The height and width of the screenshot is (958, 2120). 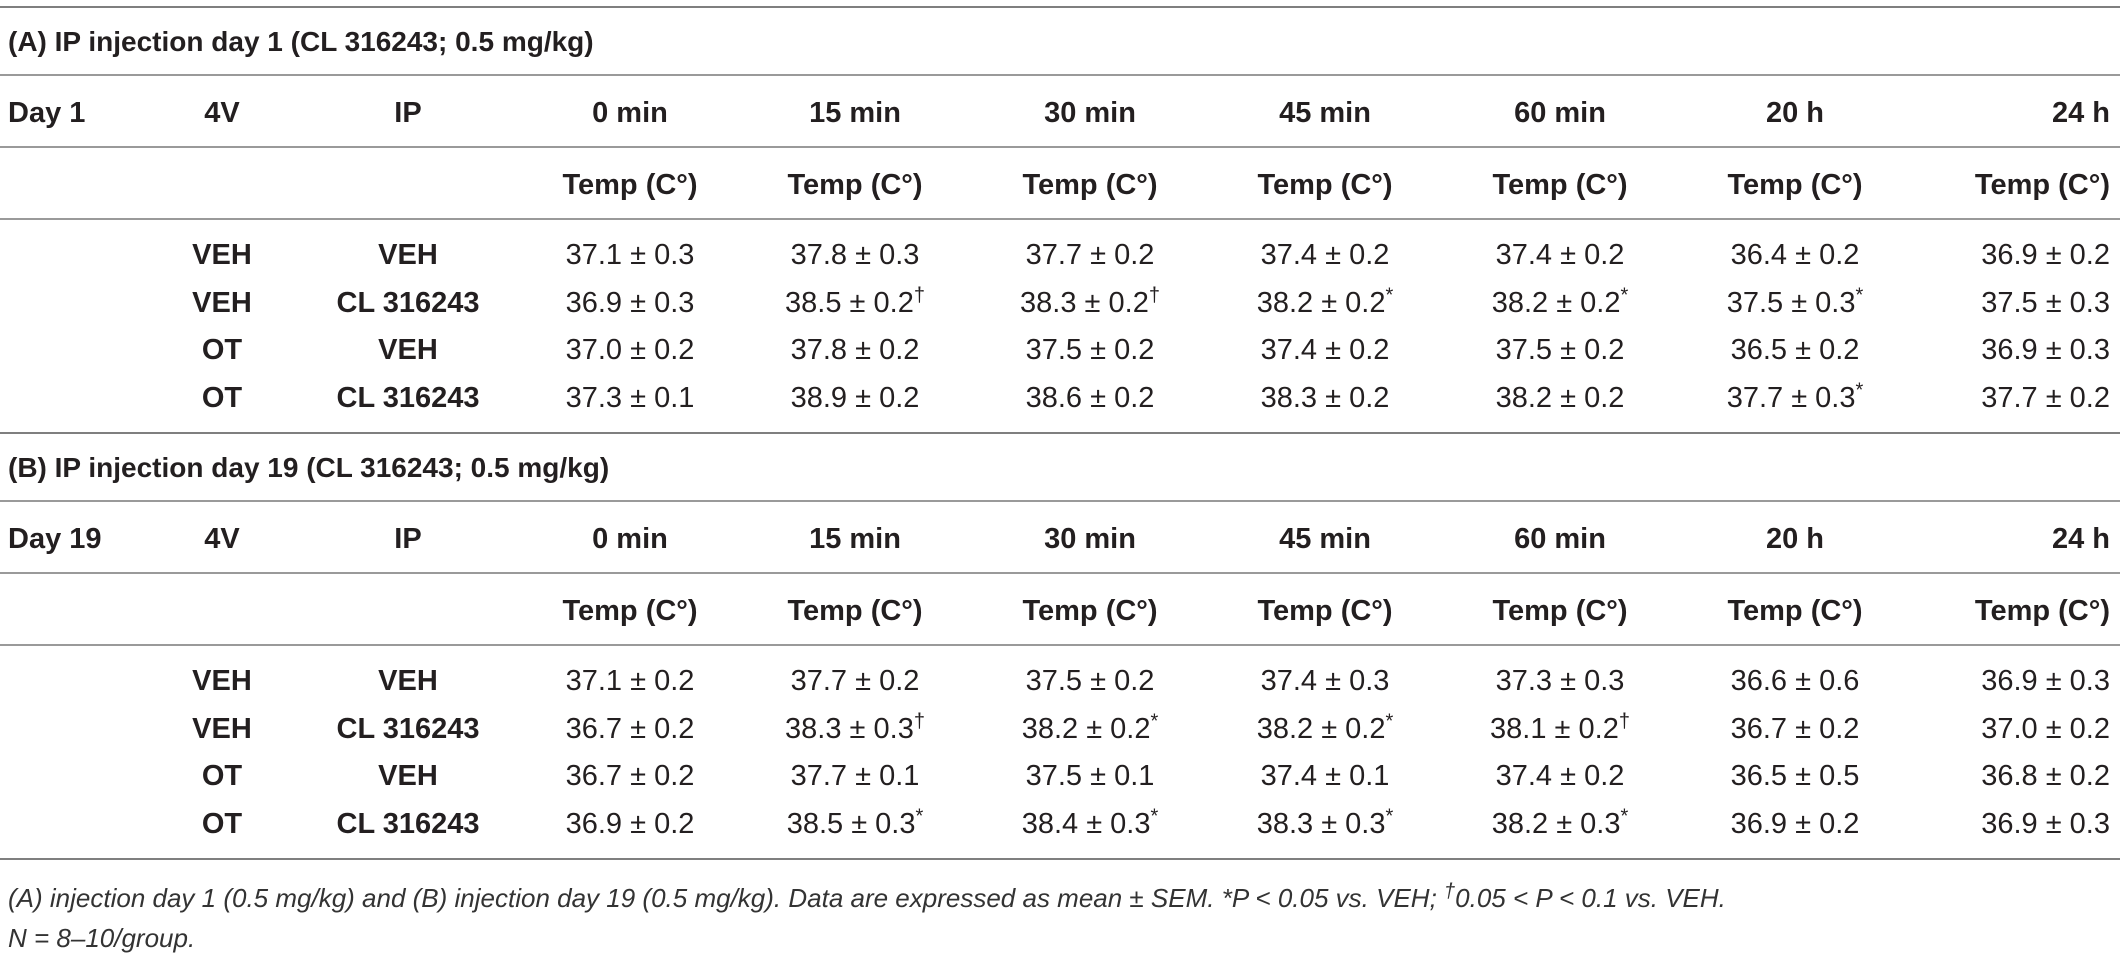 What do you see at coordinates (2045, 776) in the screenshot?
I see `table-cell: 36.8 ± 0.2` at bounding box center [2045, 776].